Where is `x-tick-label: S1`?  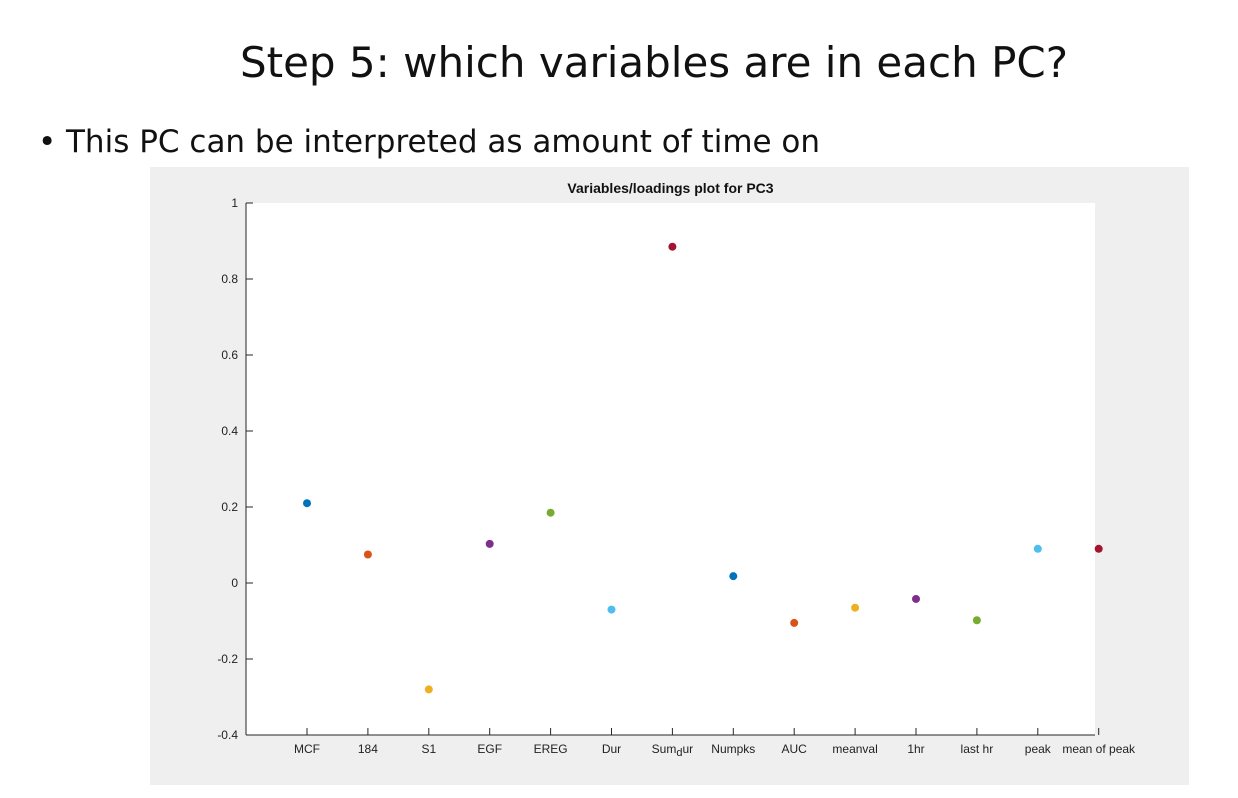 x-tick-label: S1 is located at coordinates (428, 749).